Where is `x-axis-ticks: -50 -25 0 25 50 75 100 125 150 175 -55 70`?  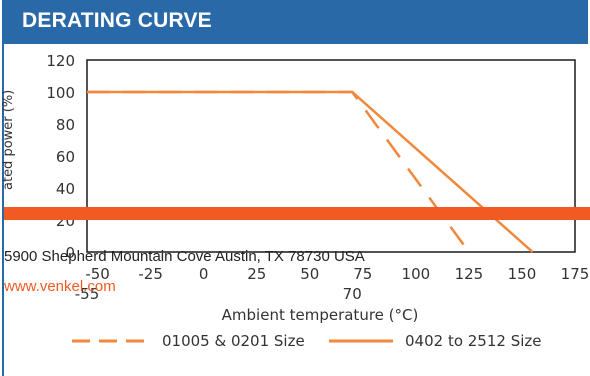 x-axis-ticks: -50 -25 0 25 50 75 100 125 150 175 -55 70 is located at coordinates (332, 284).